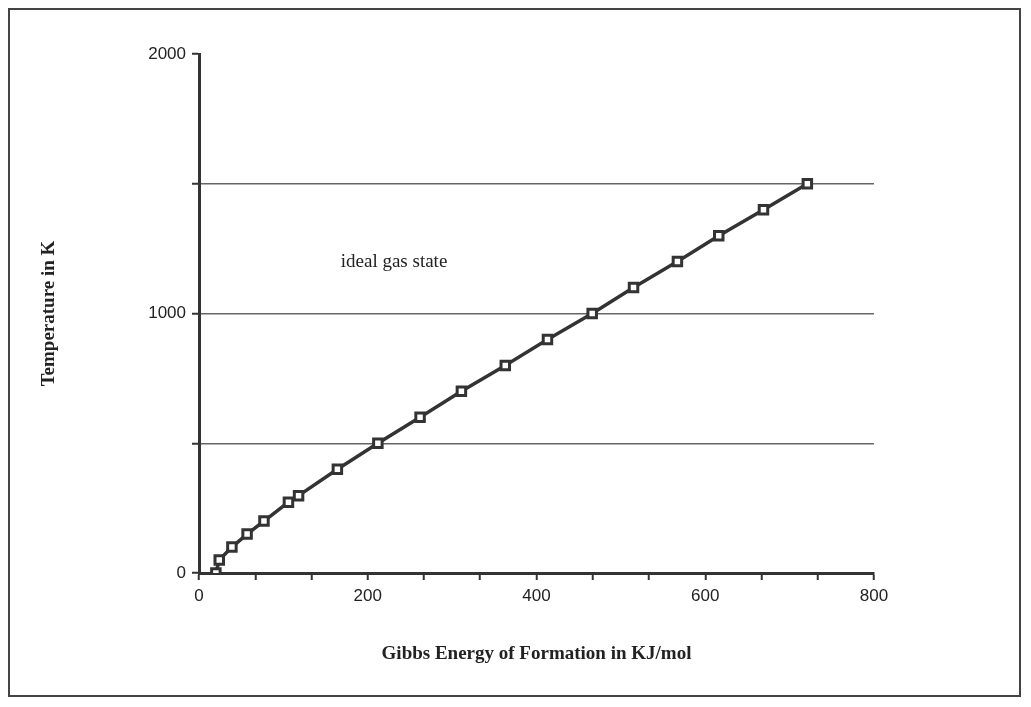 The width and height of the screenshot is (1031, 707). Describe the element at coordinates (536, 595) in the screenshot. I see `x-tick-label: 400` at that location.